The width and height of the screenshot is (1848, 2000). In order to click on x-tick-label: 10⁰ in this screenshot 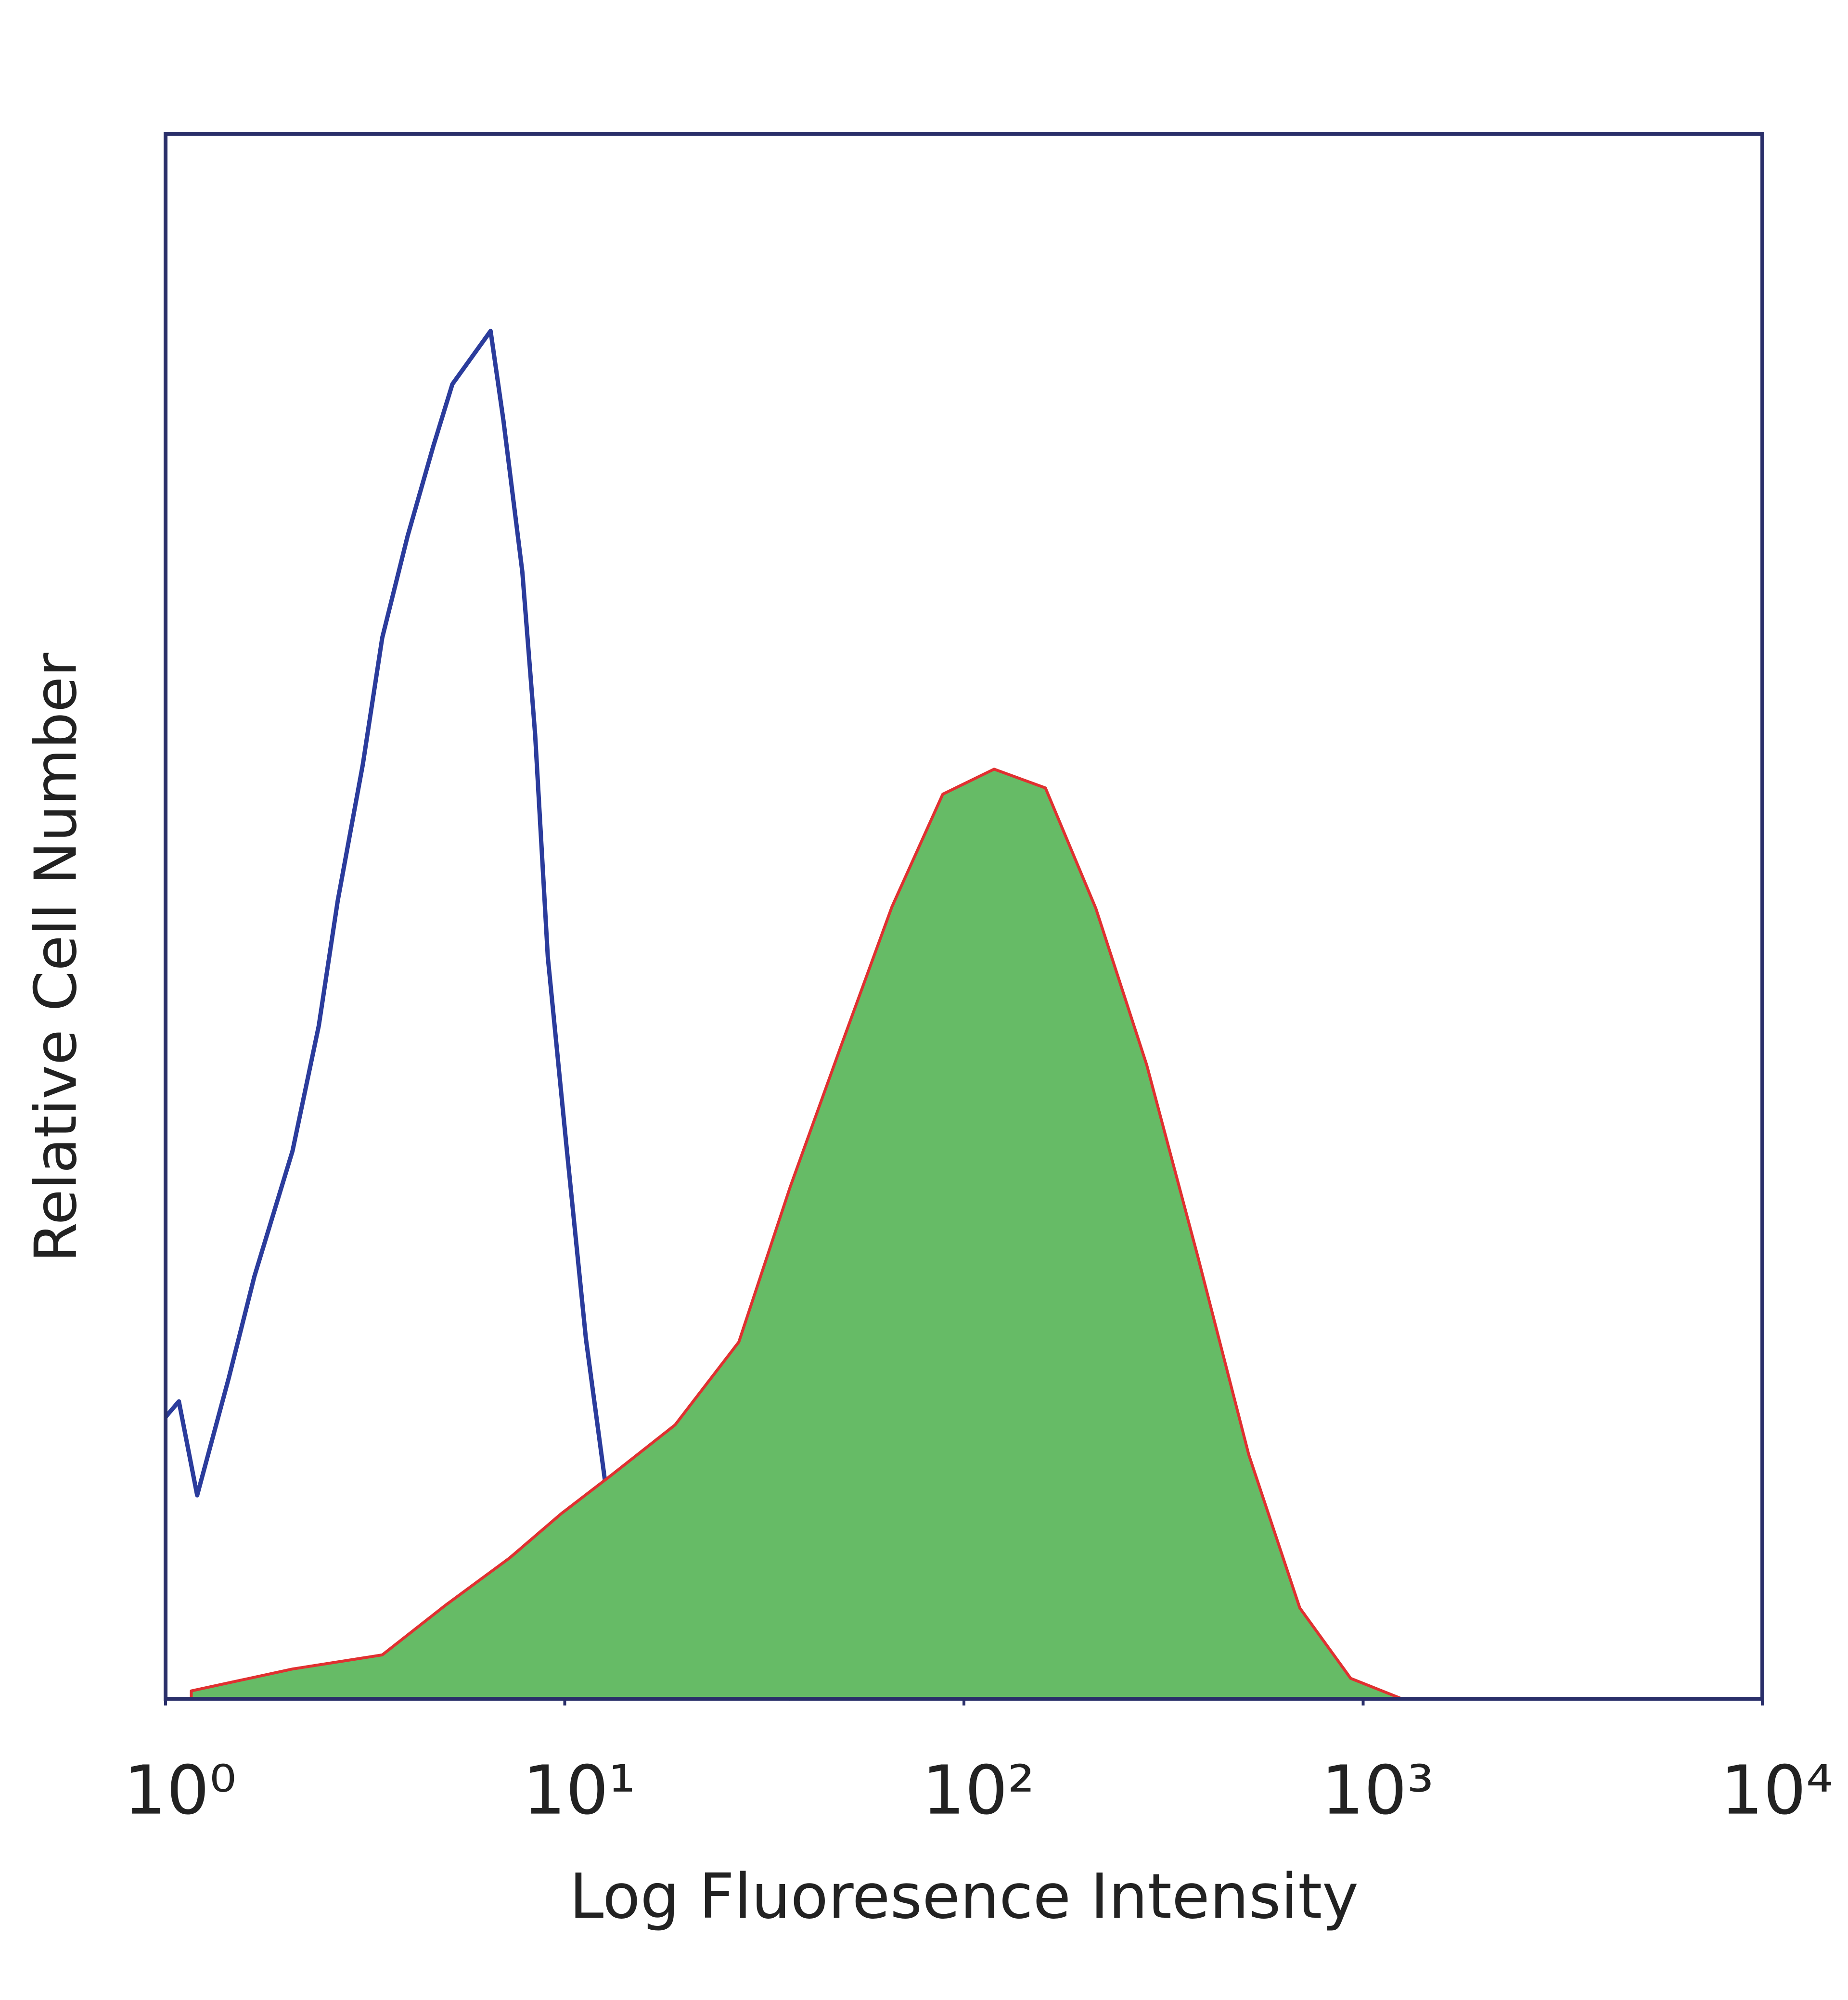, I will do `click(180, 1791)`.